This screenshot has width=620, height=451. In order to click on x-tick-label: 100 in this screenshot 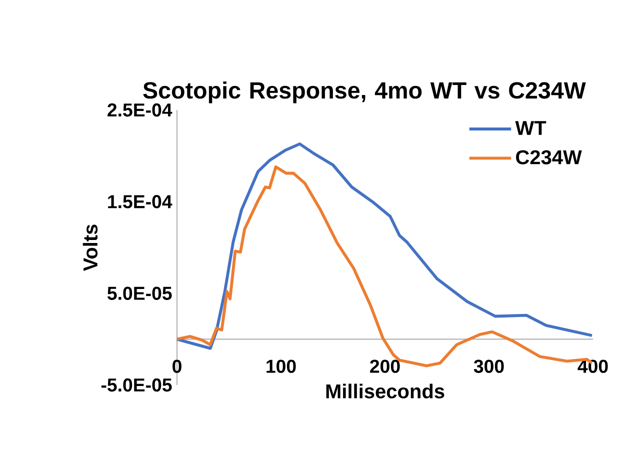, I will do `click(281, 366)`.